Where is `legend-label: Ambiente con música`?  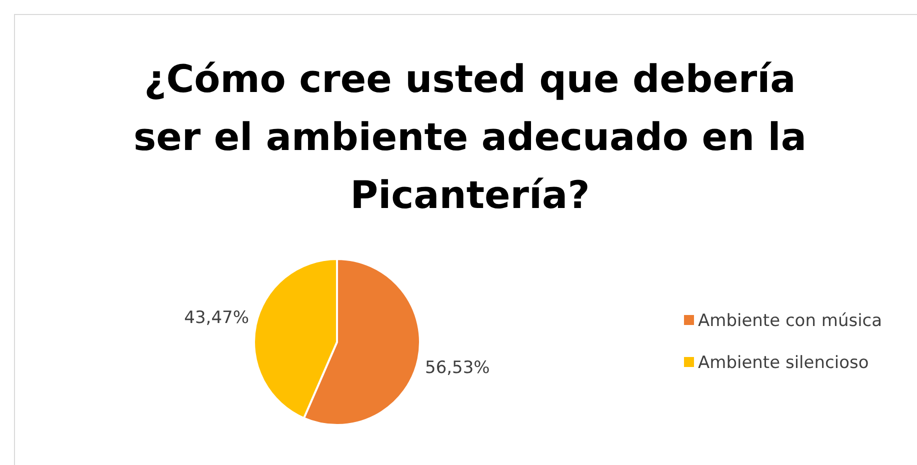
legend-label: Ambiente con música is located at coordinates (790, 320).